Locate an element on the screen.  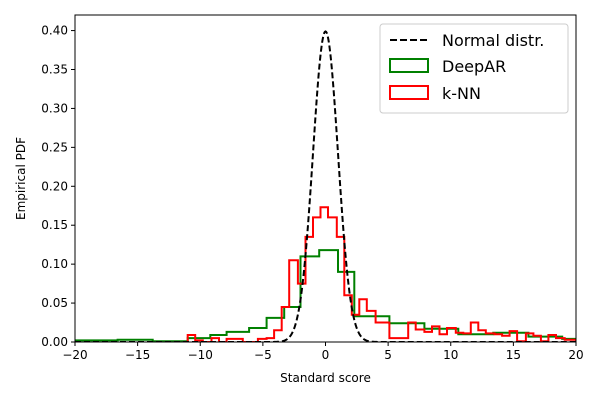
y-tick-label: 0.25 is located at coordinates (54, 147).